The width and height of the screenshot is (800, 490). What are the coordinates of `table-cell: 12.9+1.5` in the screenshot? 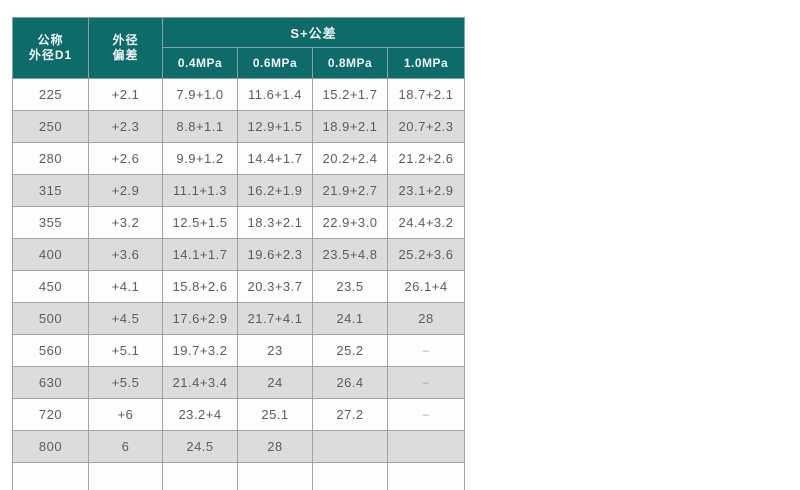 It's located at (275, 126).